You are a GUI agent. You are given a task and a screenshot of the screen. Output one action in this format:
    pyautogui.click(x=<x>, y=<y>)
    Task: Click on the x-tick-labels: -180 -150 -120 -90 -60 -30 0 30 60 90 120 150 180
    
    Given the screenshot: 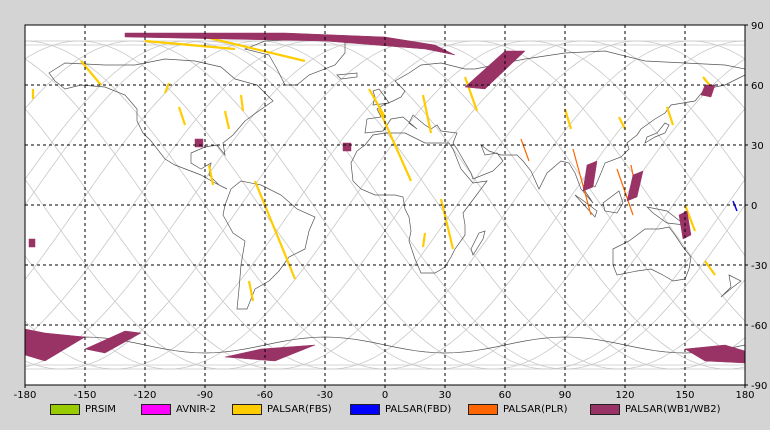 What is the action you would take?
    pyautogui.click(x=384, y=393)
    